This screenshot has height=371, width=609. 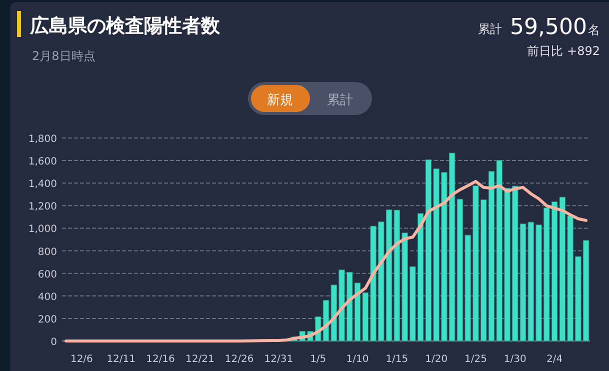 What do you see at coordinates (42, 184) in the screenshot?
I see `y-tick-label: 1,400` at bounding box center [42, 184].